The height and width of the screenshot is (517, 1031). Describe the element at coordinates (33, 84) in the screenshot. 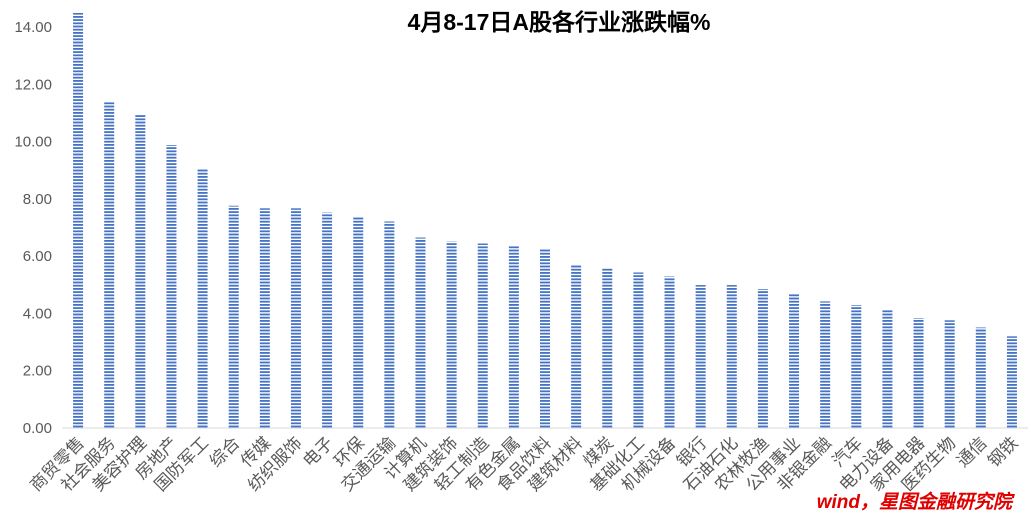

I see `y-tick-label: 12.00` at that location.